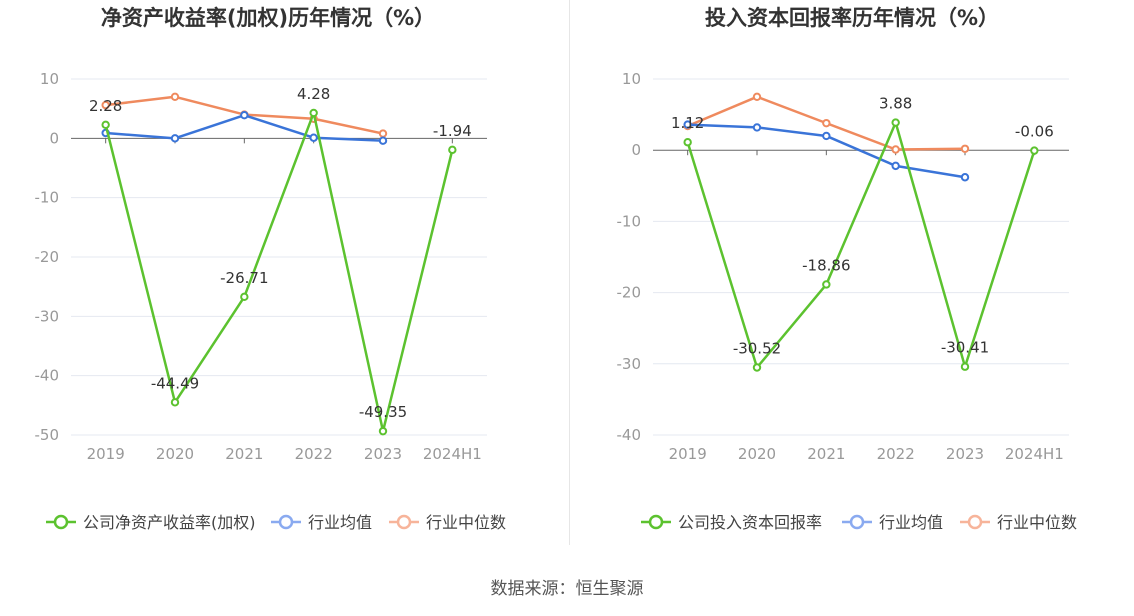  What do you see at coordinates (47, 435) in the screenshot?
I see `y-tick-label: -50` at bounding box center [47, 435].